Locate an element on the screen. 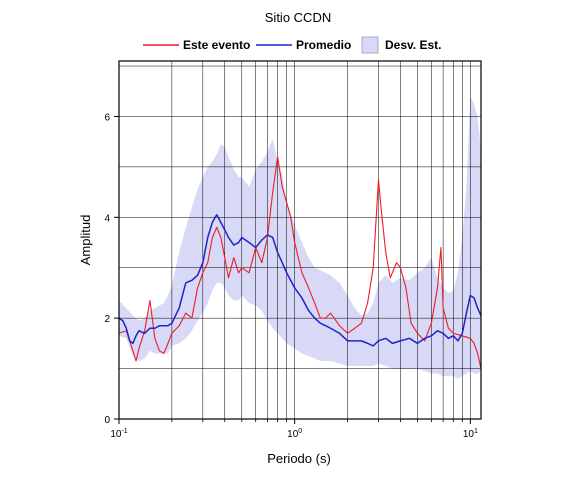  legend: Este evento Promedio Desv. Est. is located at coordinates (292, 45).